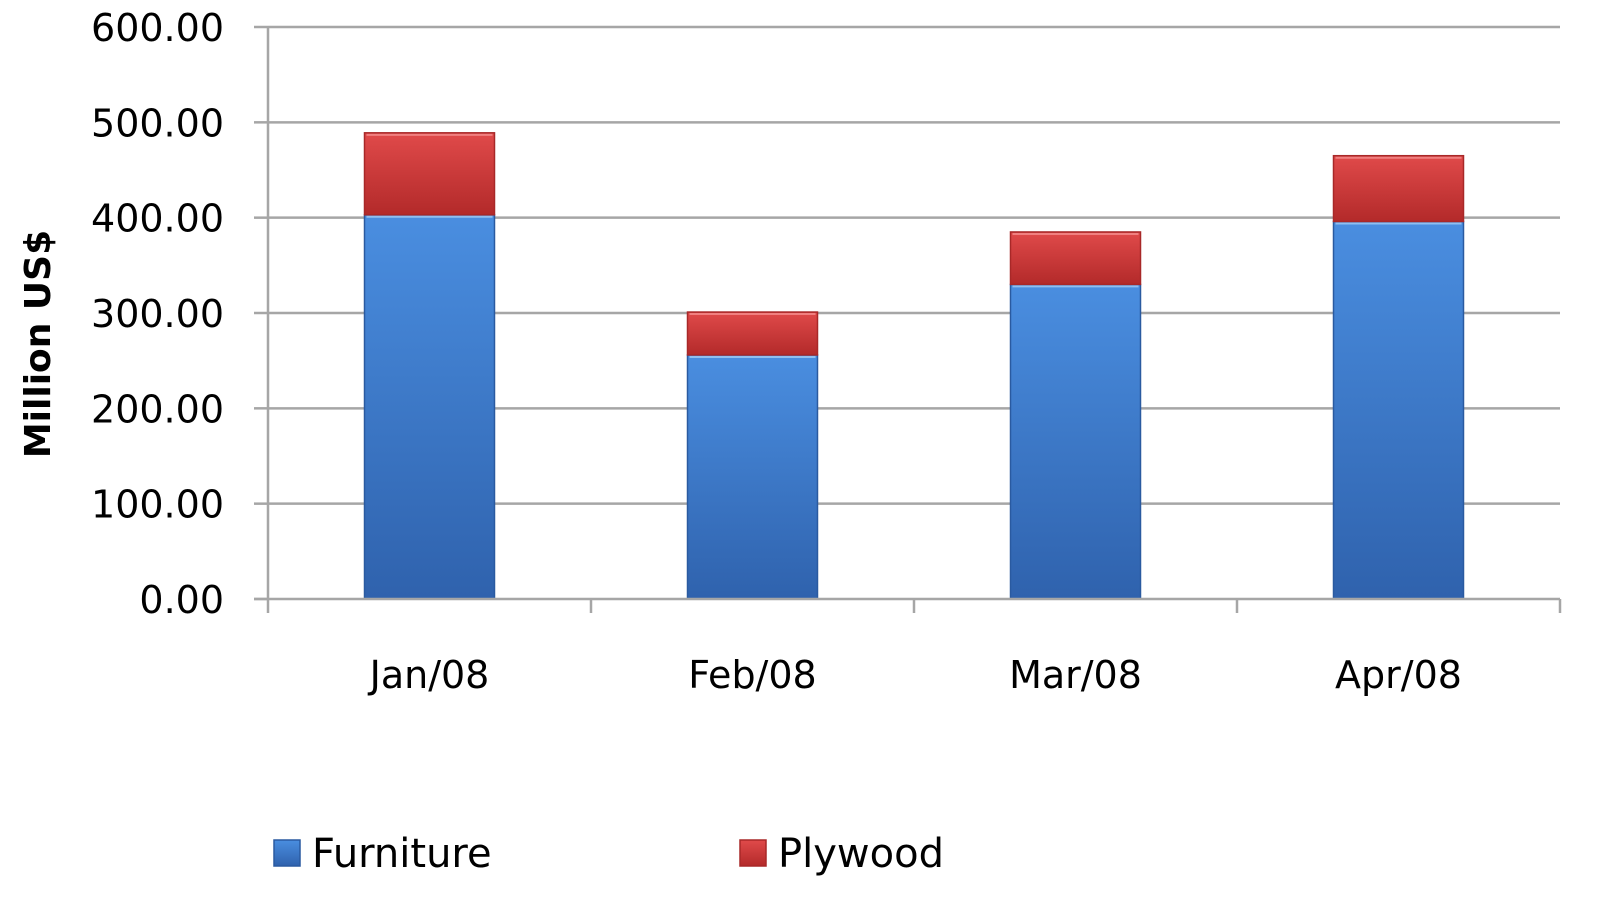 The height and width of the screenshot is (898, 1608). Describe the element at coordinates (752, 675) in the screenshot. I see `x-tick-label: Feb/08` at that location.